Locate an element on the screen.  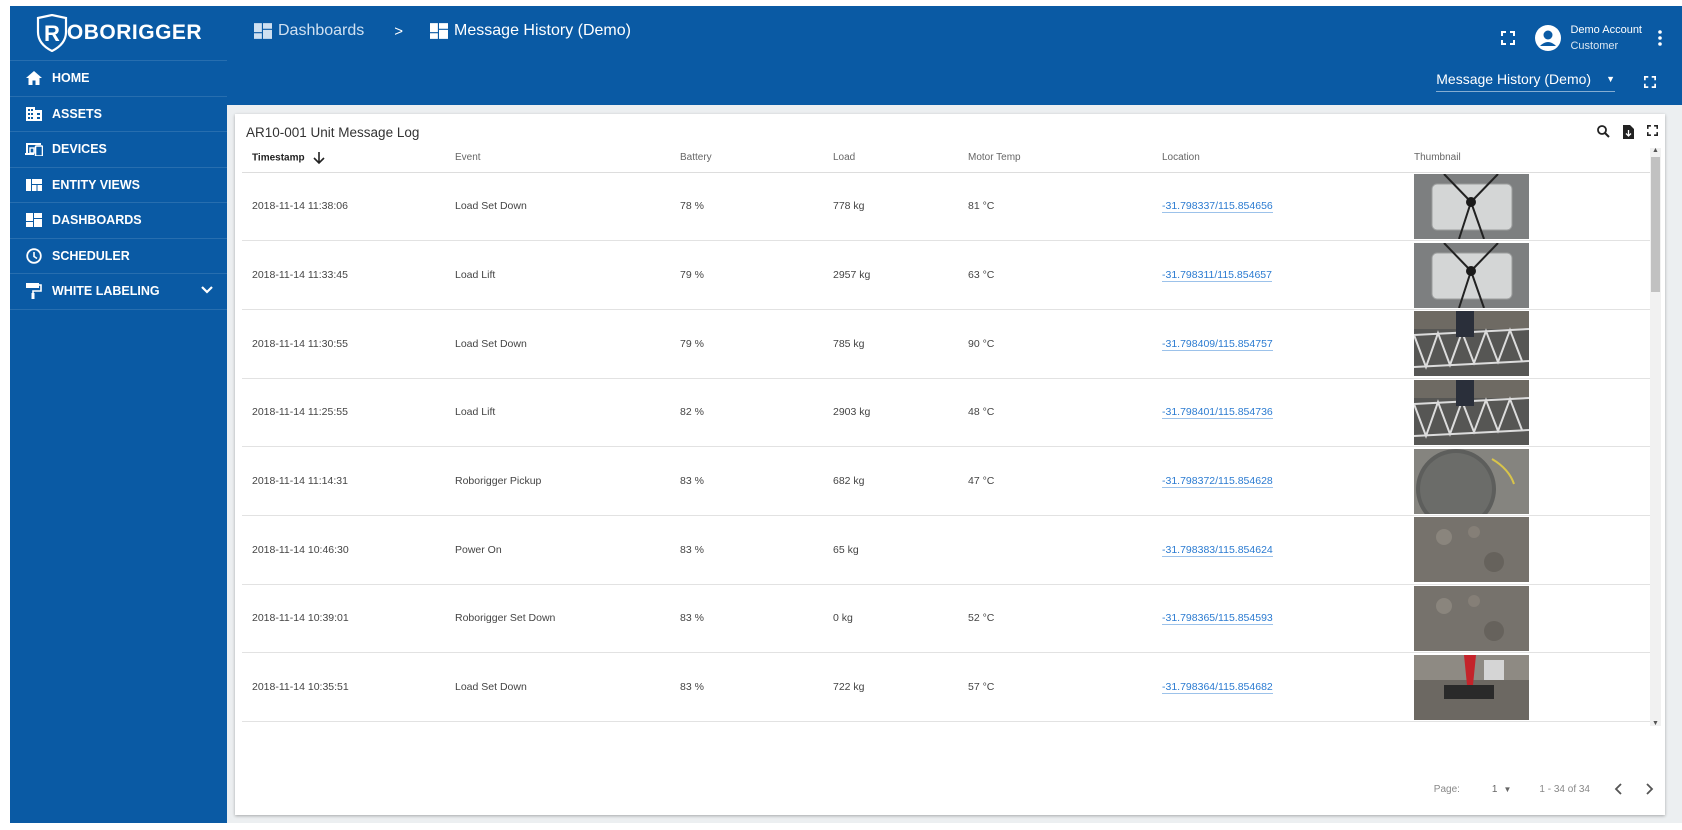
breadcrumb: Dashboards > Message History (Demo) is located at coordinates (442, 31).